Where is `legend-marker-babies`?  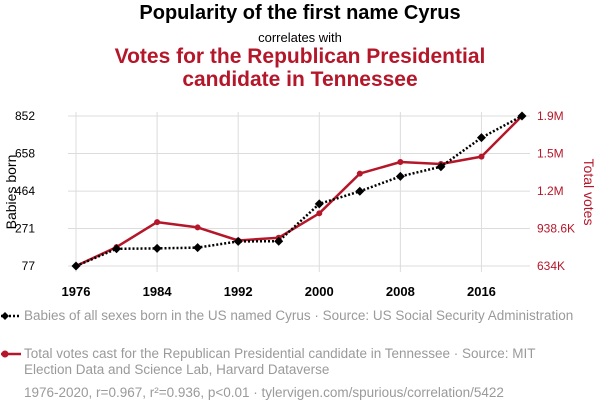 legend-marker-babies is located at coordinates (11, 316).